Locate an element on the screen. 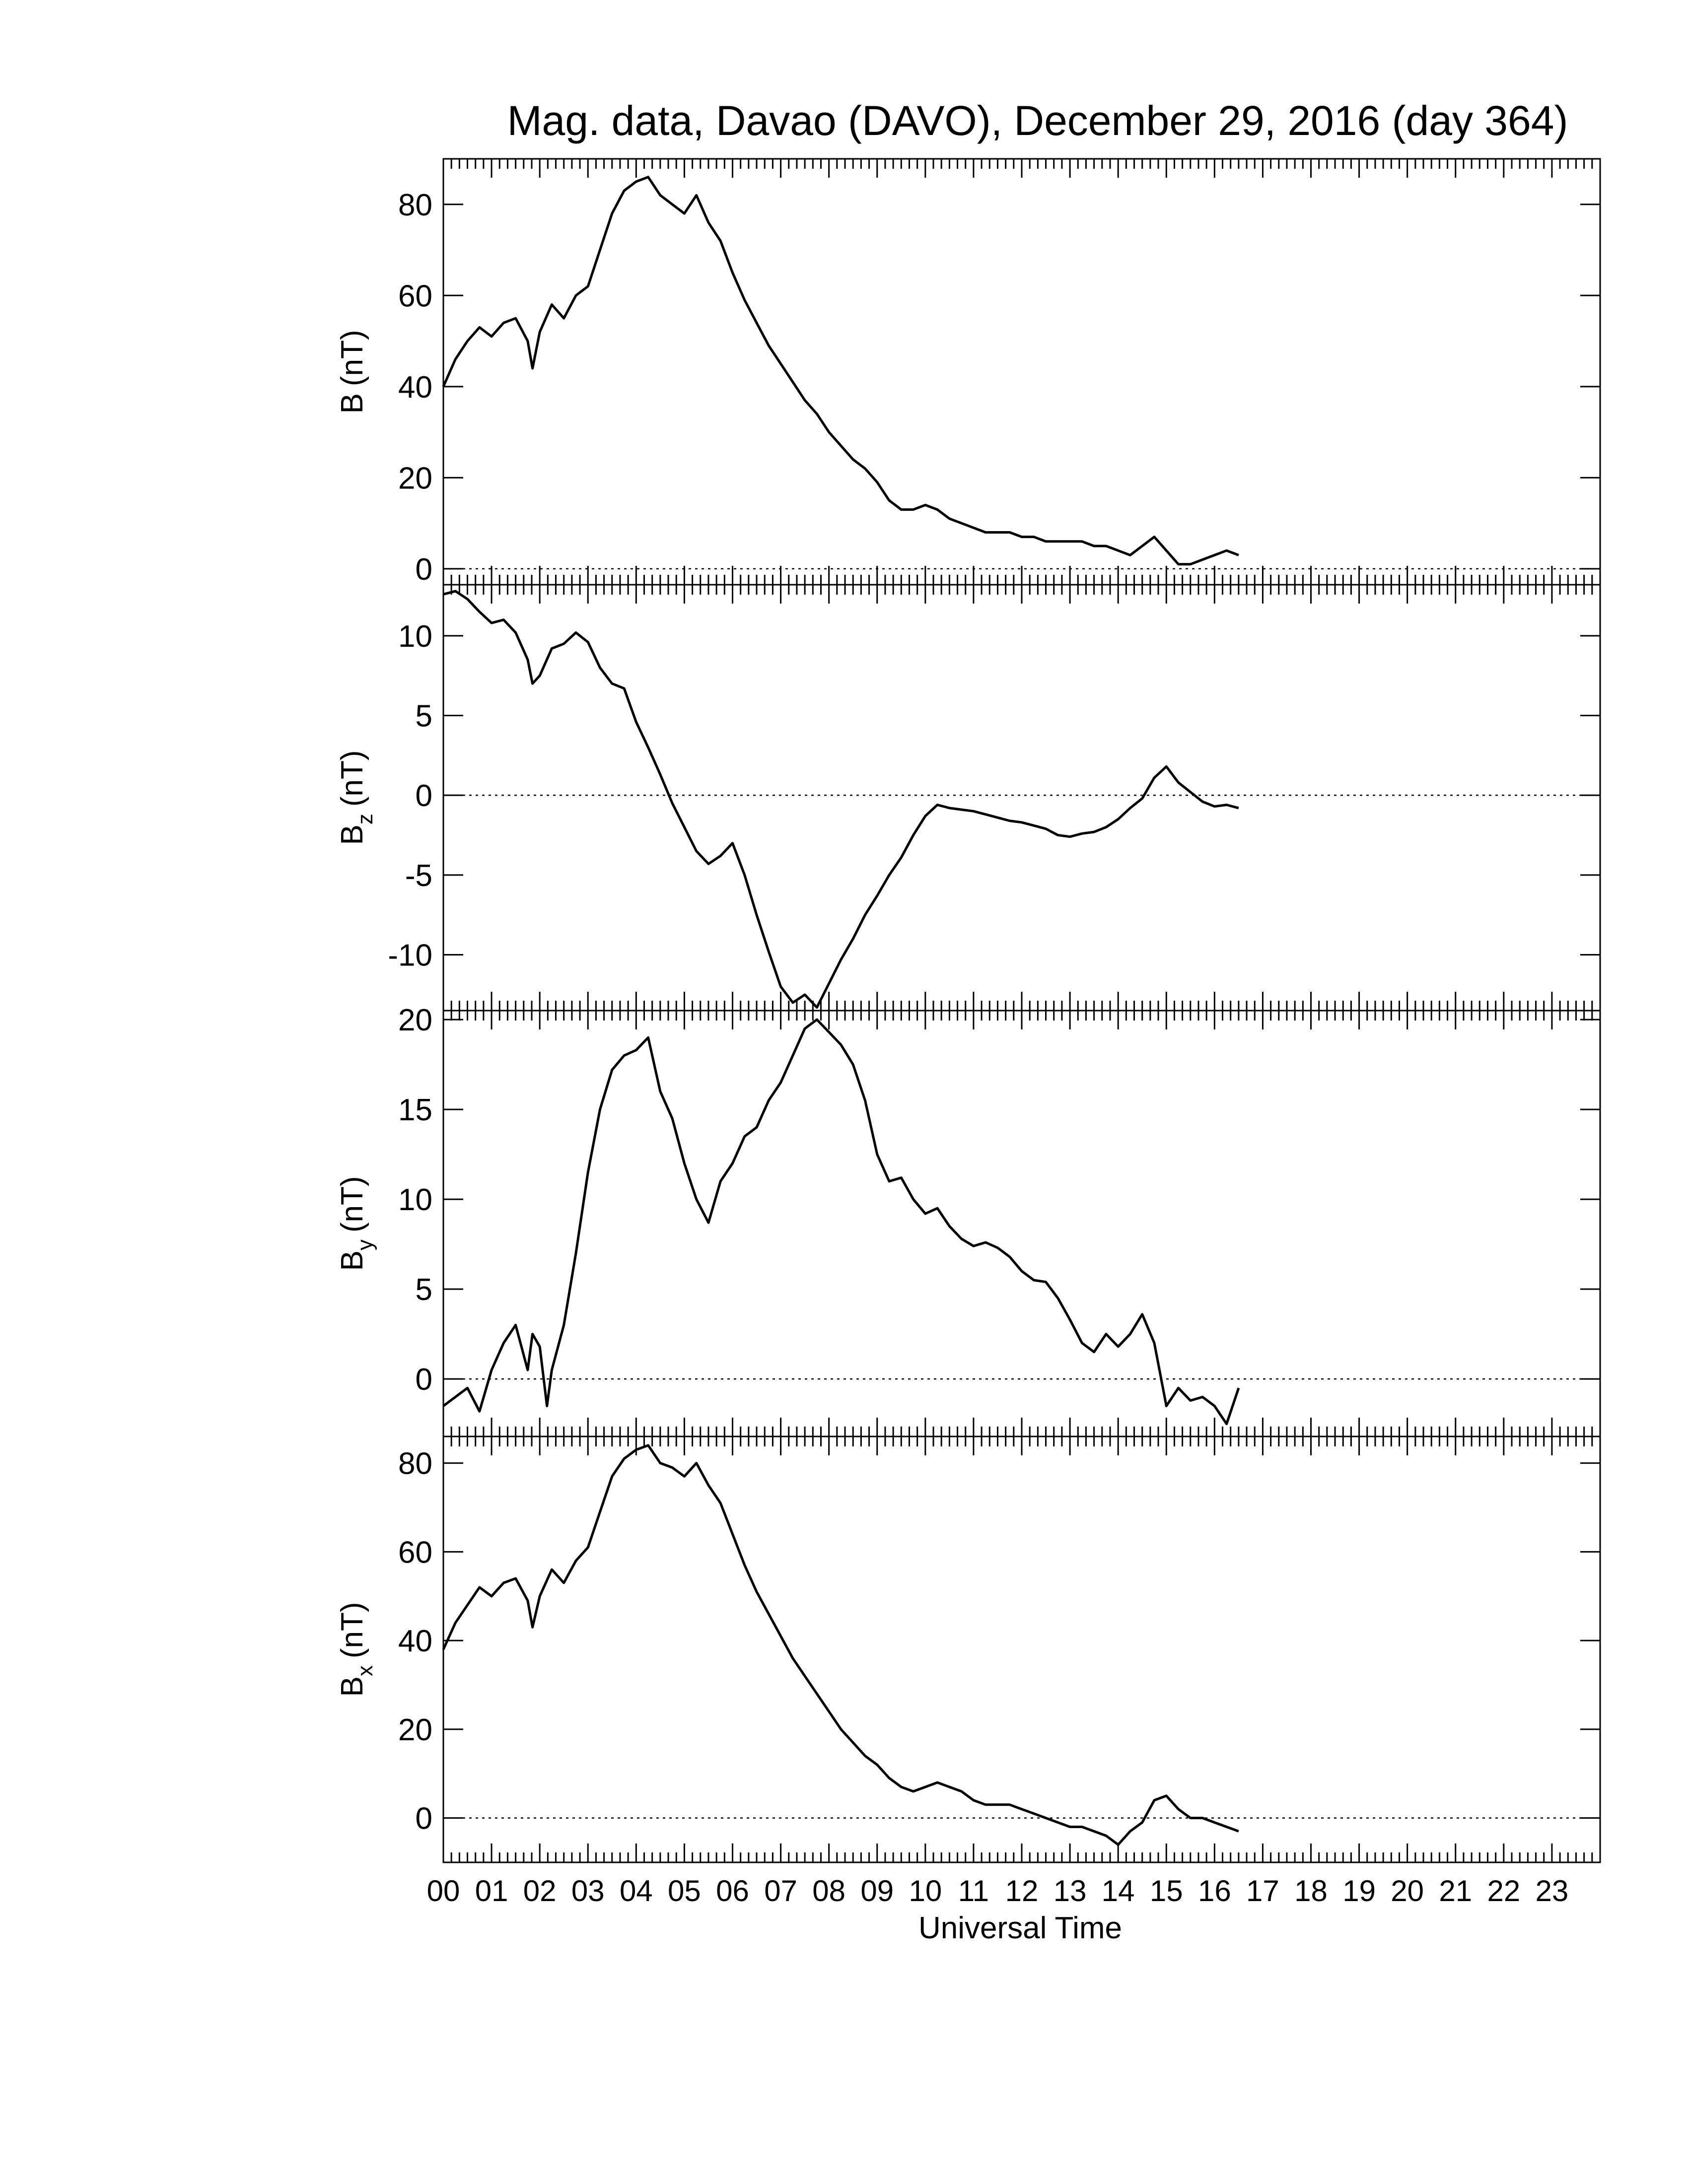 Image resolution: width=1688 pixels, height=2184 pixels. x-tick-label: 12 is located at coordinates (1022, 1891).